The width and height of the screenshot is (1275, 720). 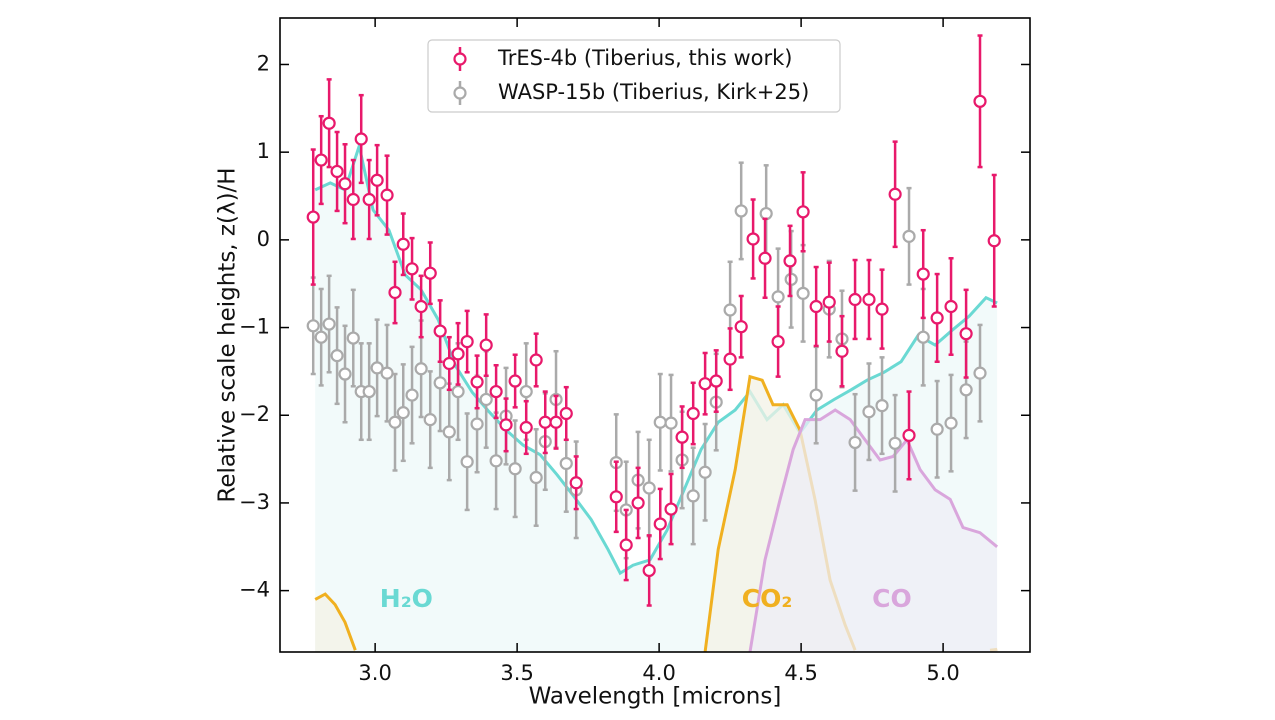 What do you see at coordinates (263, 239) in the screenshot?
I see `y-tick-label: 0` at bounding box center [263, 239].